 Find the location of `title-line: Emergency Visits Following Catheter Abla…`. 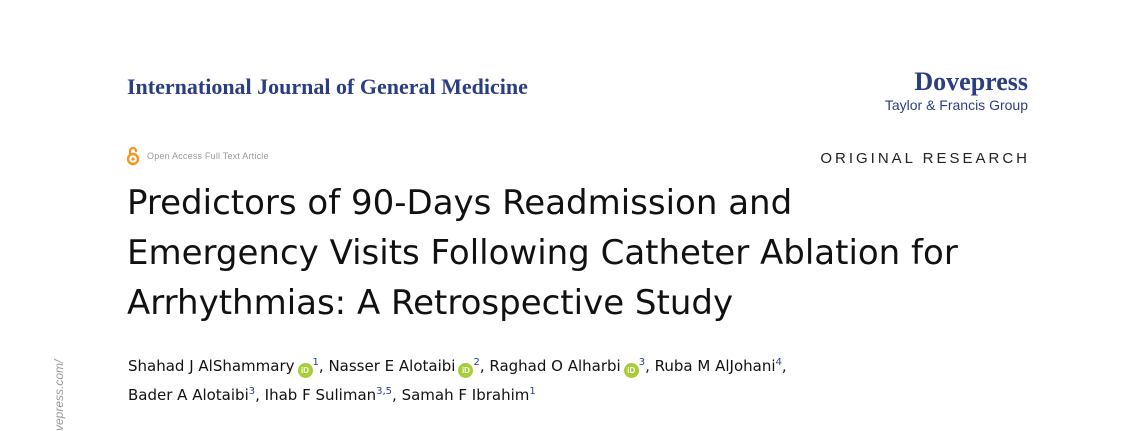

title-line: Emergency Visits Following Catheter Abla… is located at coordinates (542, 253).